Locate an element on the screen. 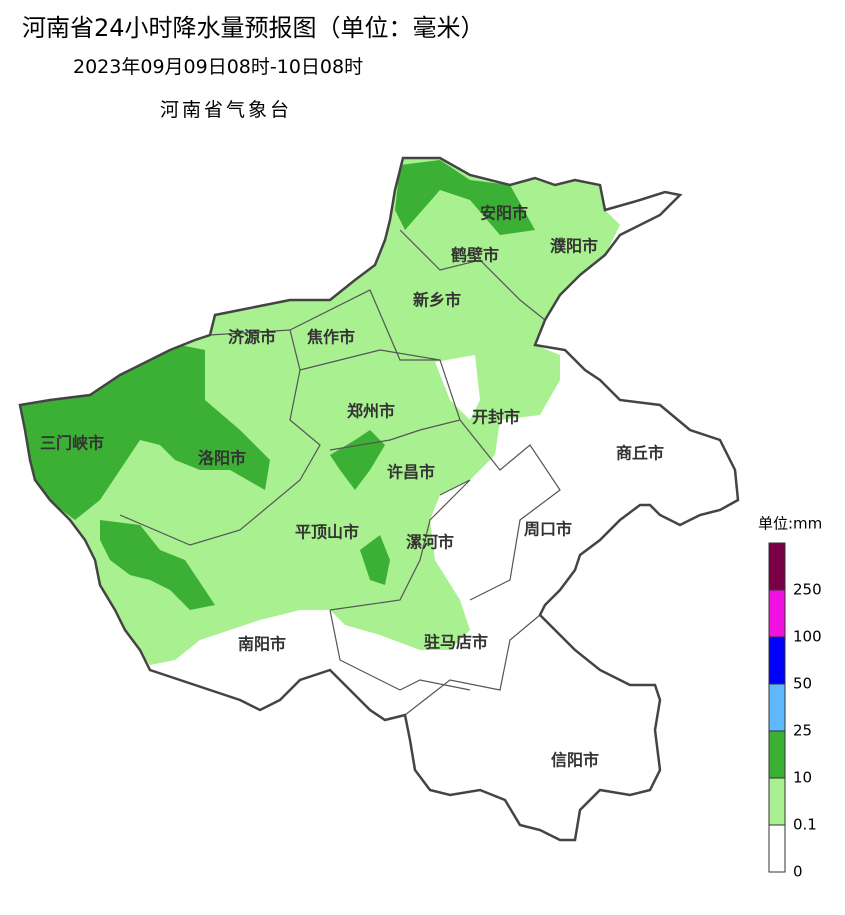 Image resolution: width=845 pixels, height=915 pixels. city-label: 新乡市 is located at coordinates (437, 300).